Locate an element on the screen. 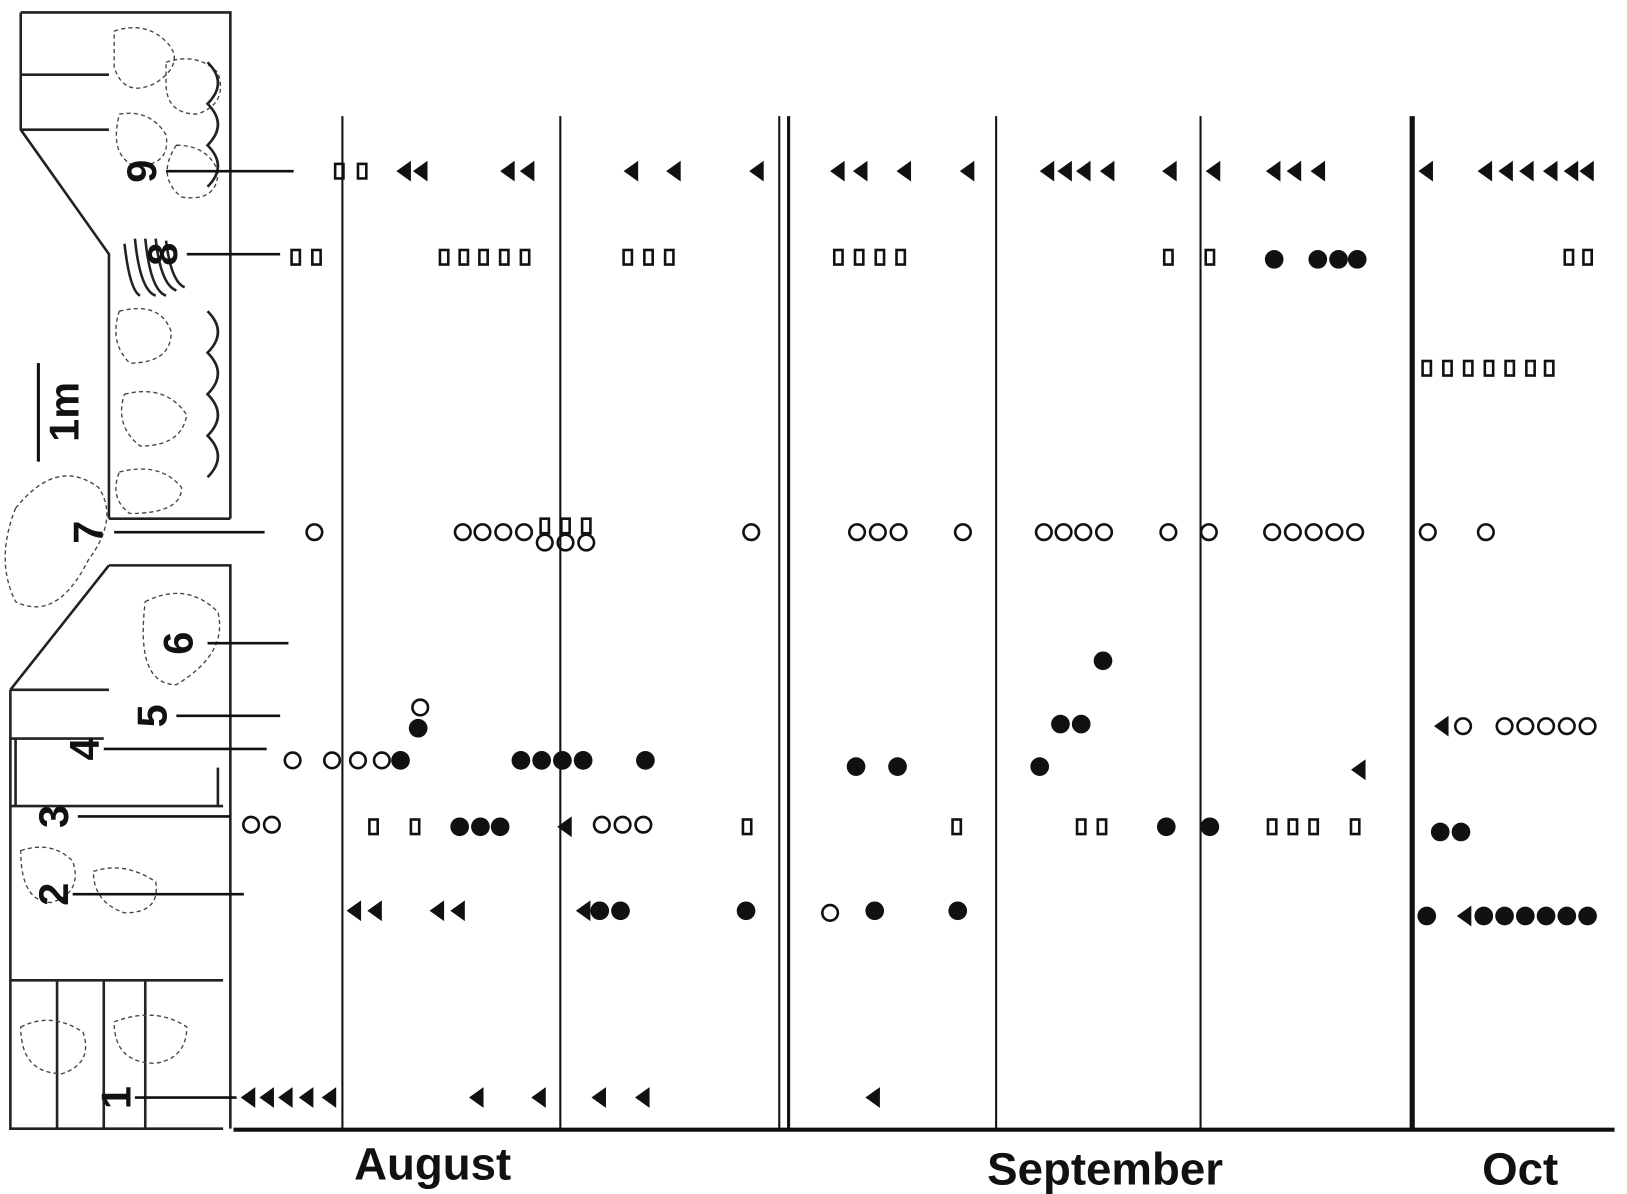  site-label: 1 is located at coordinates (115, 1097).